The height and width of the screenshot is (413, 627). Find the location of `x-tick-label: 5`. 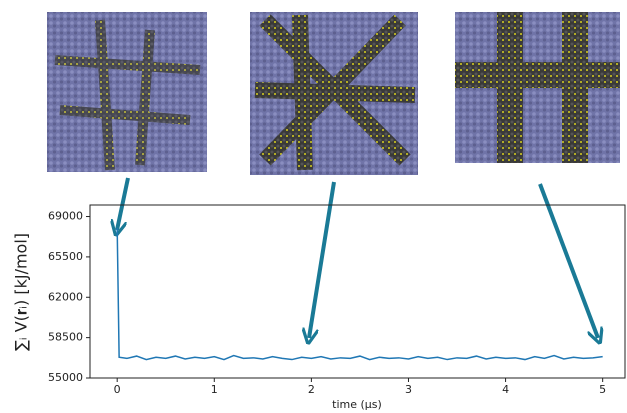

x-tick-label: 5 is located at coordinates (602, 389).